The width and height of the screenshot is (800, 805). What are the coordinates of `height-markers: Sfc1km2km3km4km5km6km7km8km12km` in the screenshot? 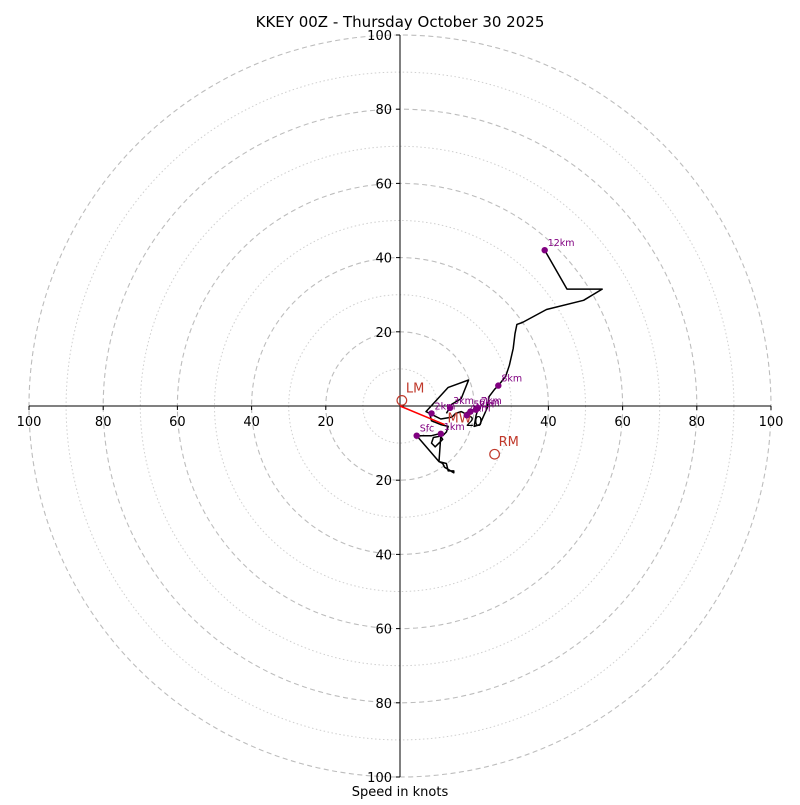 It's located at (494, 338).